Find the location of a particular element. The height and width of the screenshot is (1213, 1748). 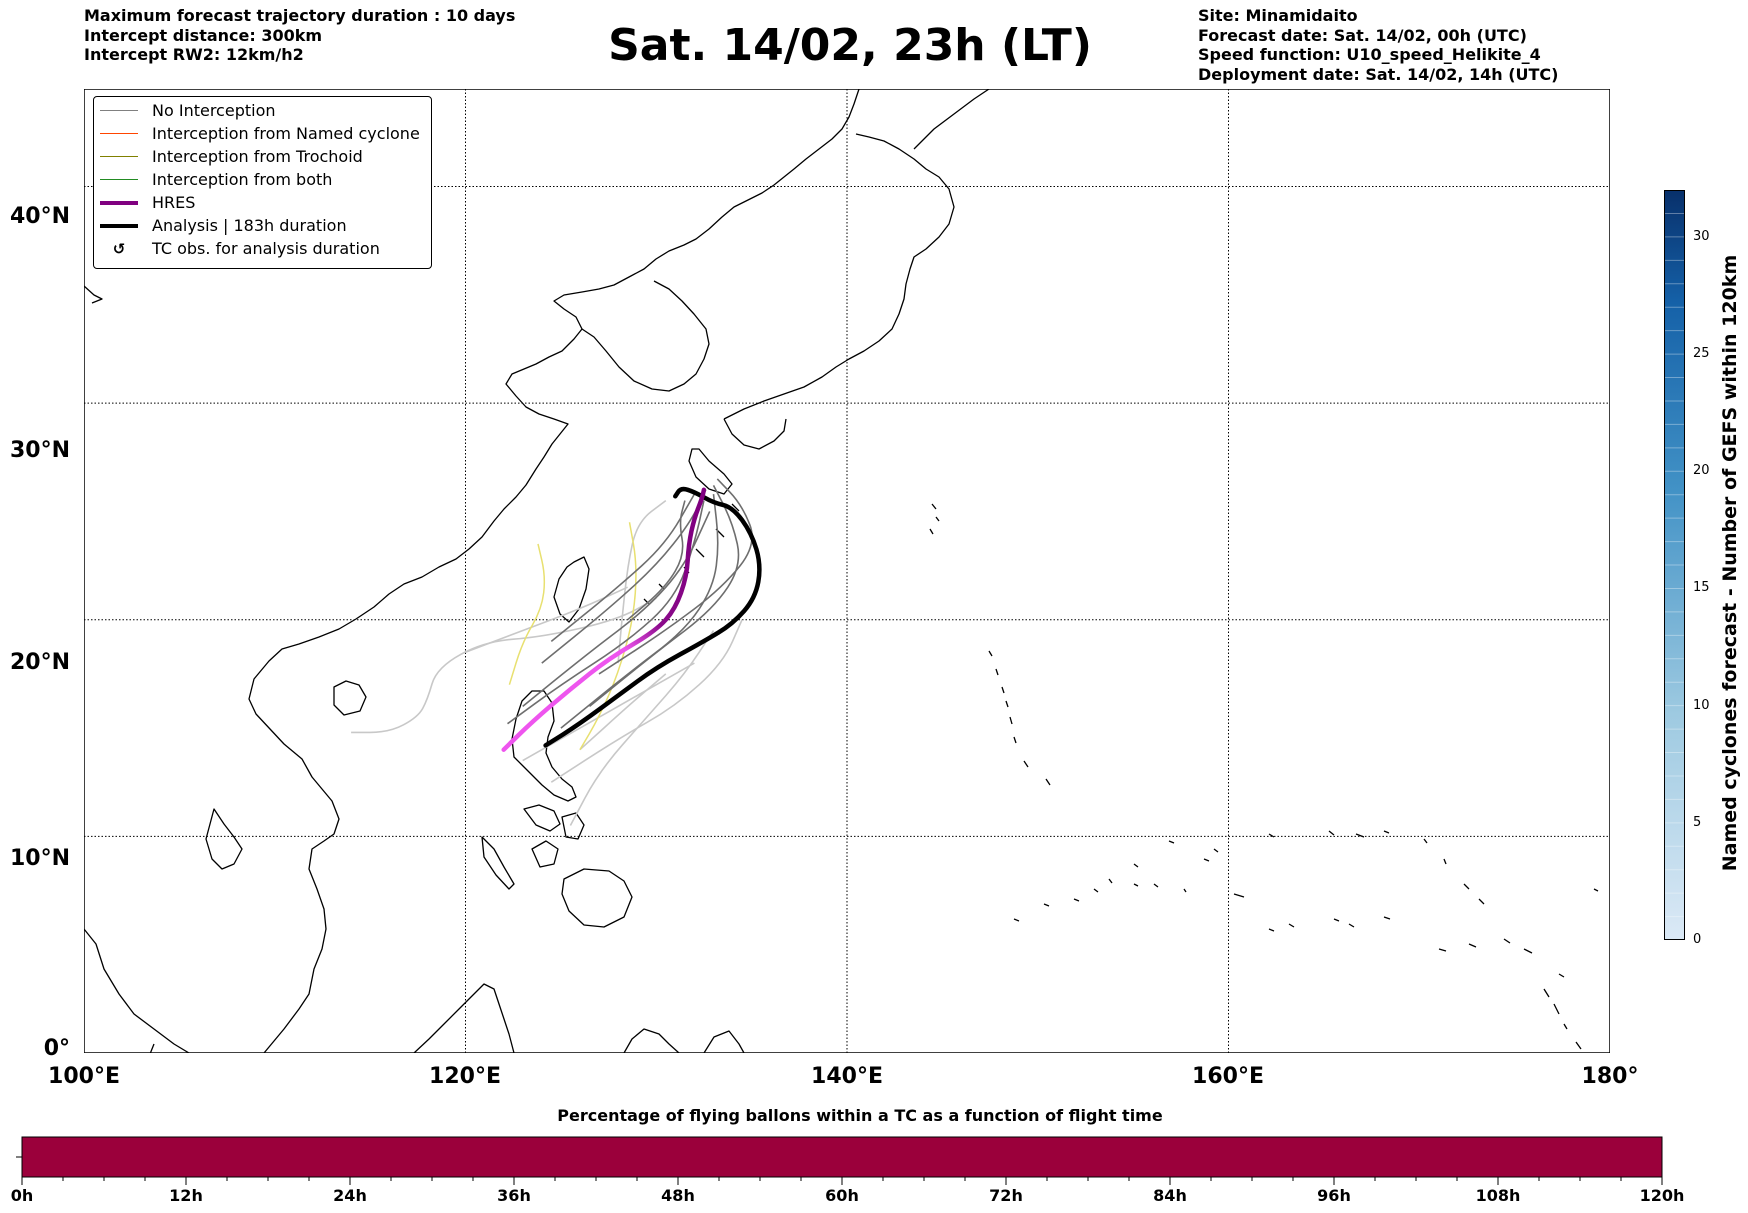

legend-item-no-interception: No Interception is located at coordinates (188, 110).